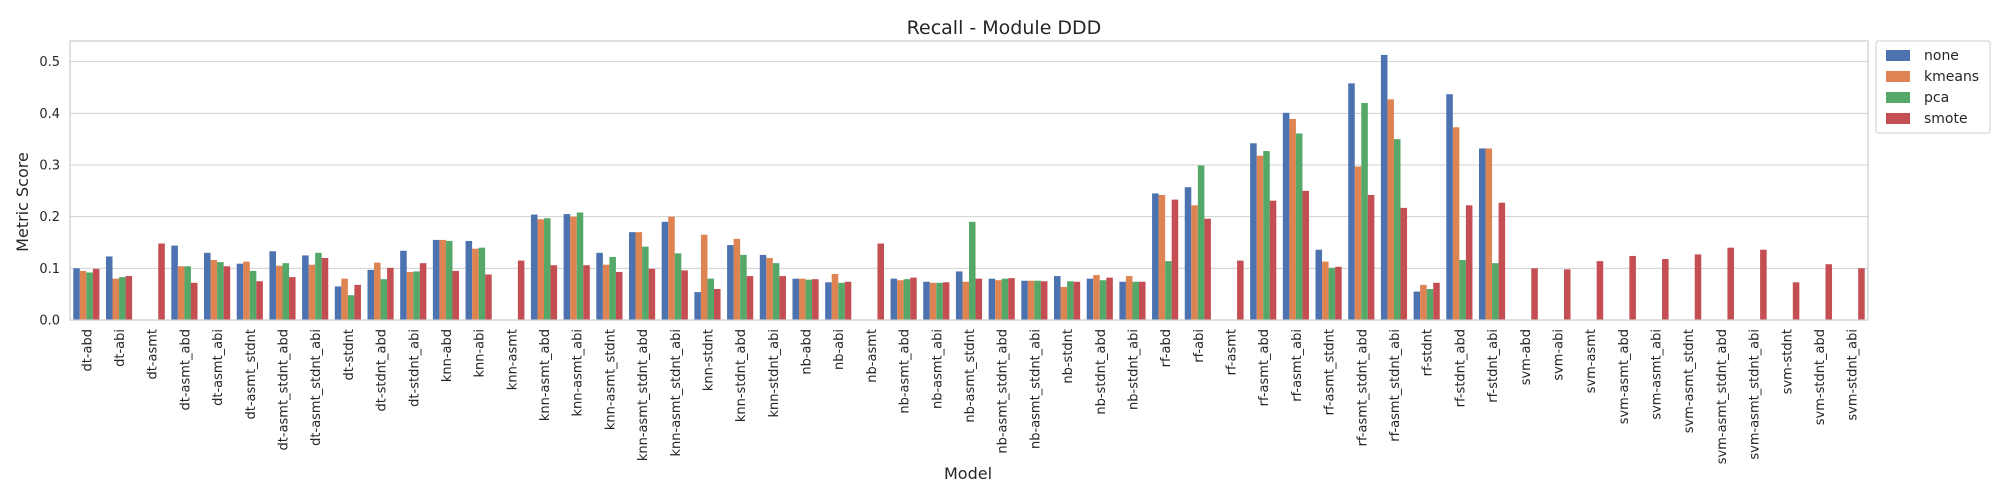 This screenshot has width=2000, height=504. Describe the element at coordinates (1460, 368) in the screenshot. I see `x-tick-label: rf-stdnt_abd` at that location.